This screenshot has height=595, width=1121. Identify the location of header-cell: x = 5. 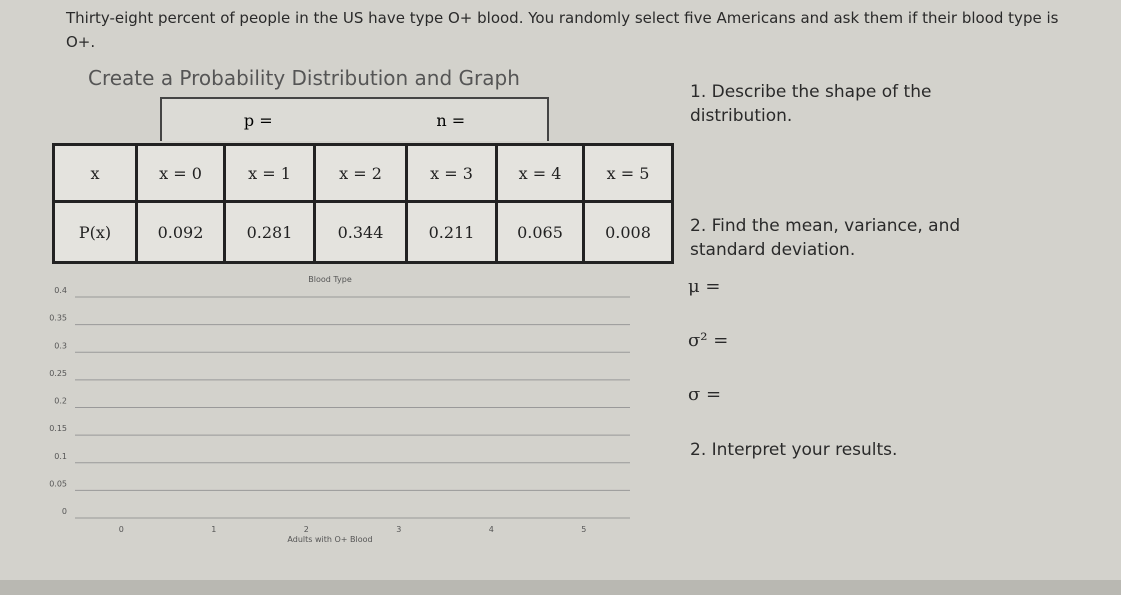
(628, 173).